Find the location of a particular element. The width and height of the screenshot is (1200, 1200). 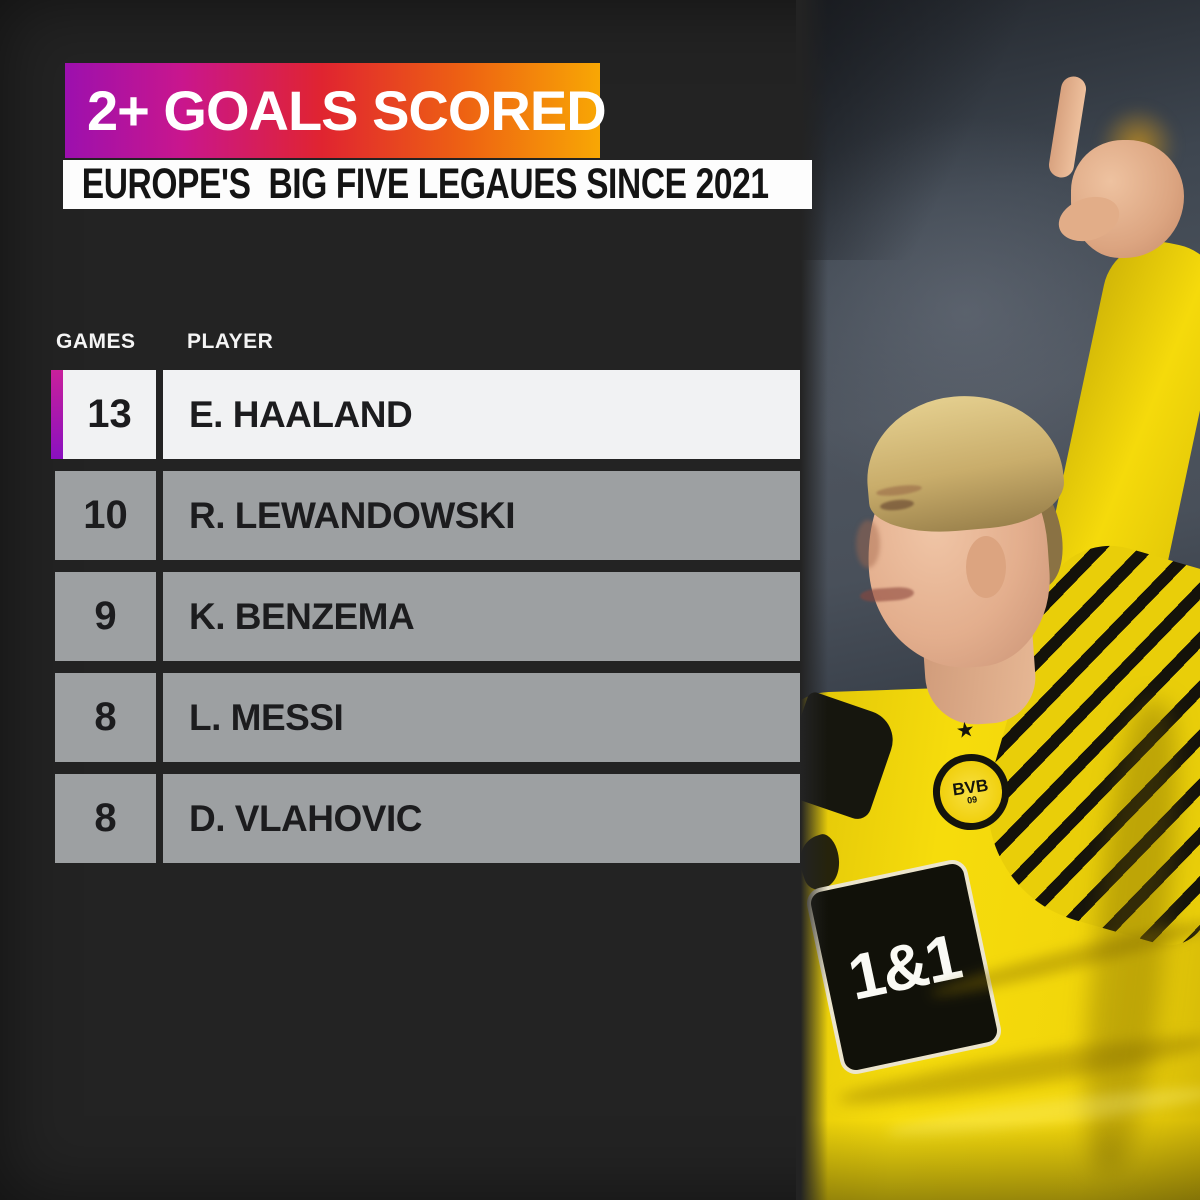

column-header-games: GAMES is located at coordinates (96, 341).